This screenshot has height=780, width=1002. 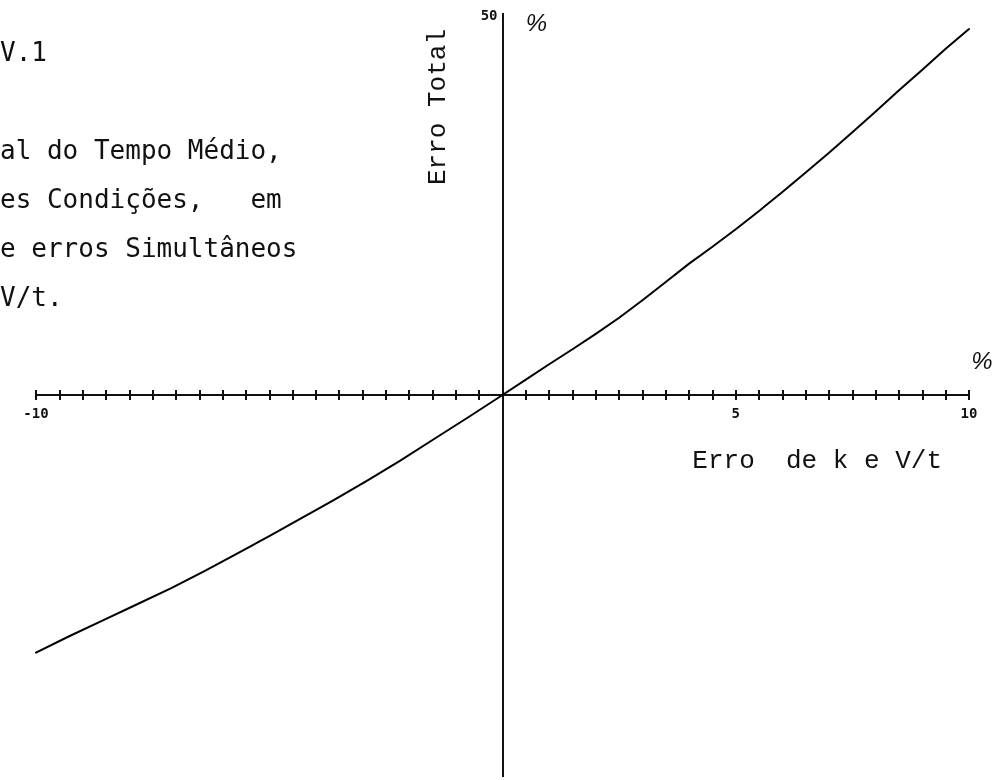 What do you see at coordinates (149, 223) in the screenshot?
I see `text: al do Tempo Médio, es Condições, em e erros Simultâneos V/t.` at bounding box center [149, 223].